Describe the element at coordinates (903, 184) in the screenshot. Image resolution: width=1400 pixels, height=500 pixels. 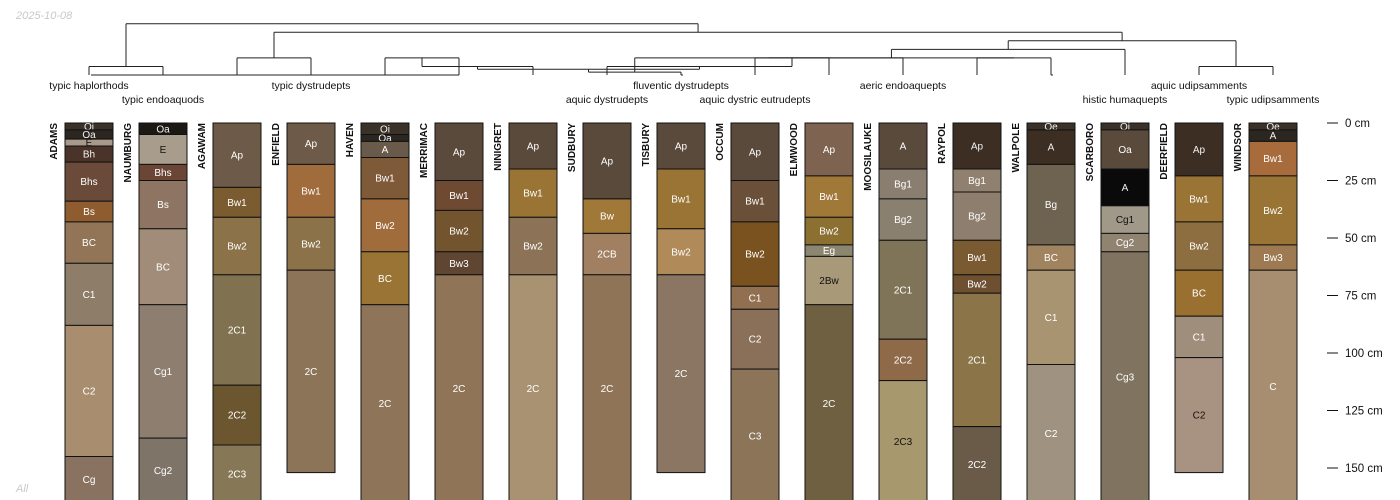
I see `horizon-label: Bg1` at that location.